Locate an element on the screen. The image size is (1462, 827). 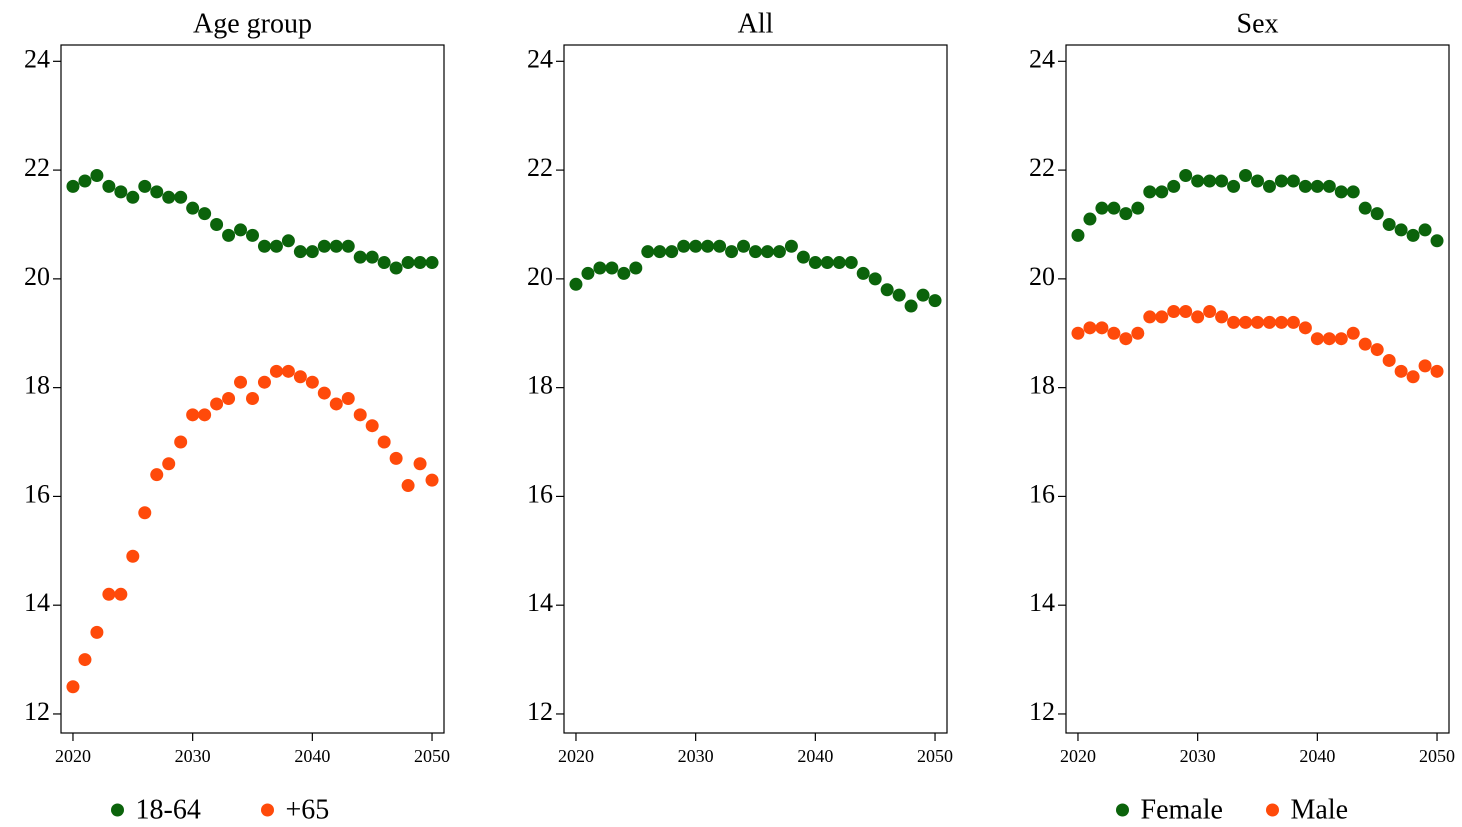
x-tick-label: 2040 is located at coordinates (1317, 756).